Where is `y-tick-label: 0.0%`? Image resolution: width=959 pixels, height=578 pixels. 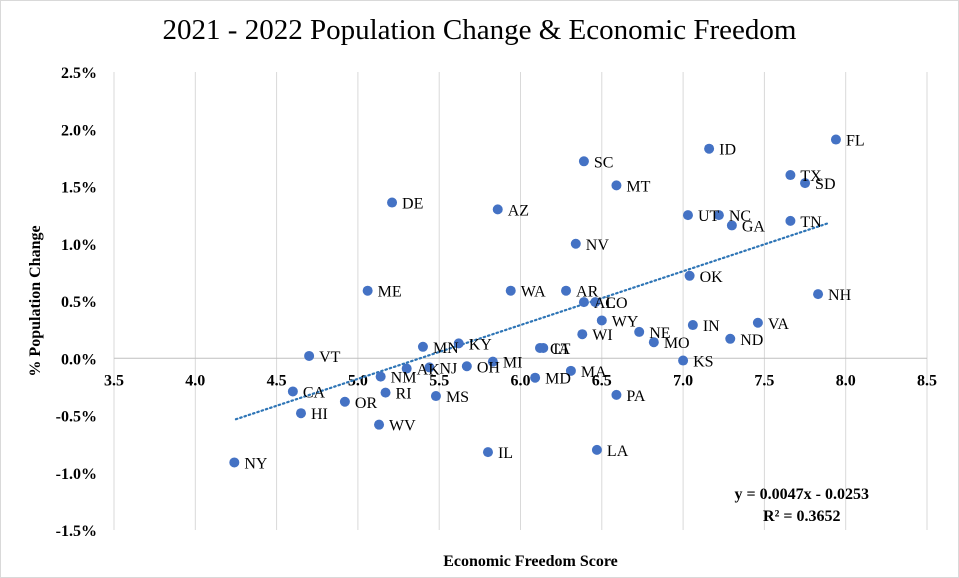
y-tick-label: 0.0% is located at coordinates (79, 359).